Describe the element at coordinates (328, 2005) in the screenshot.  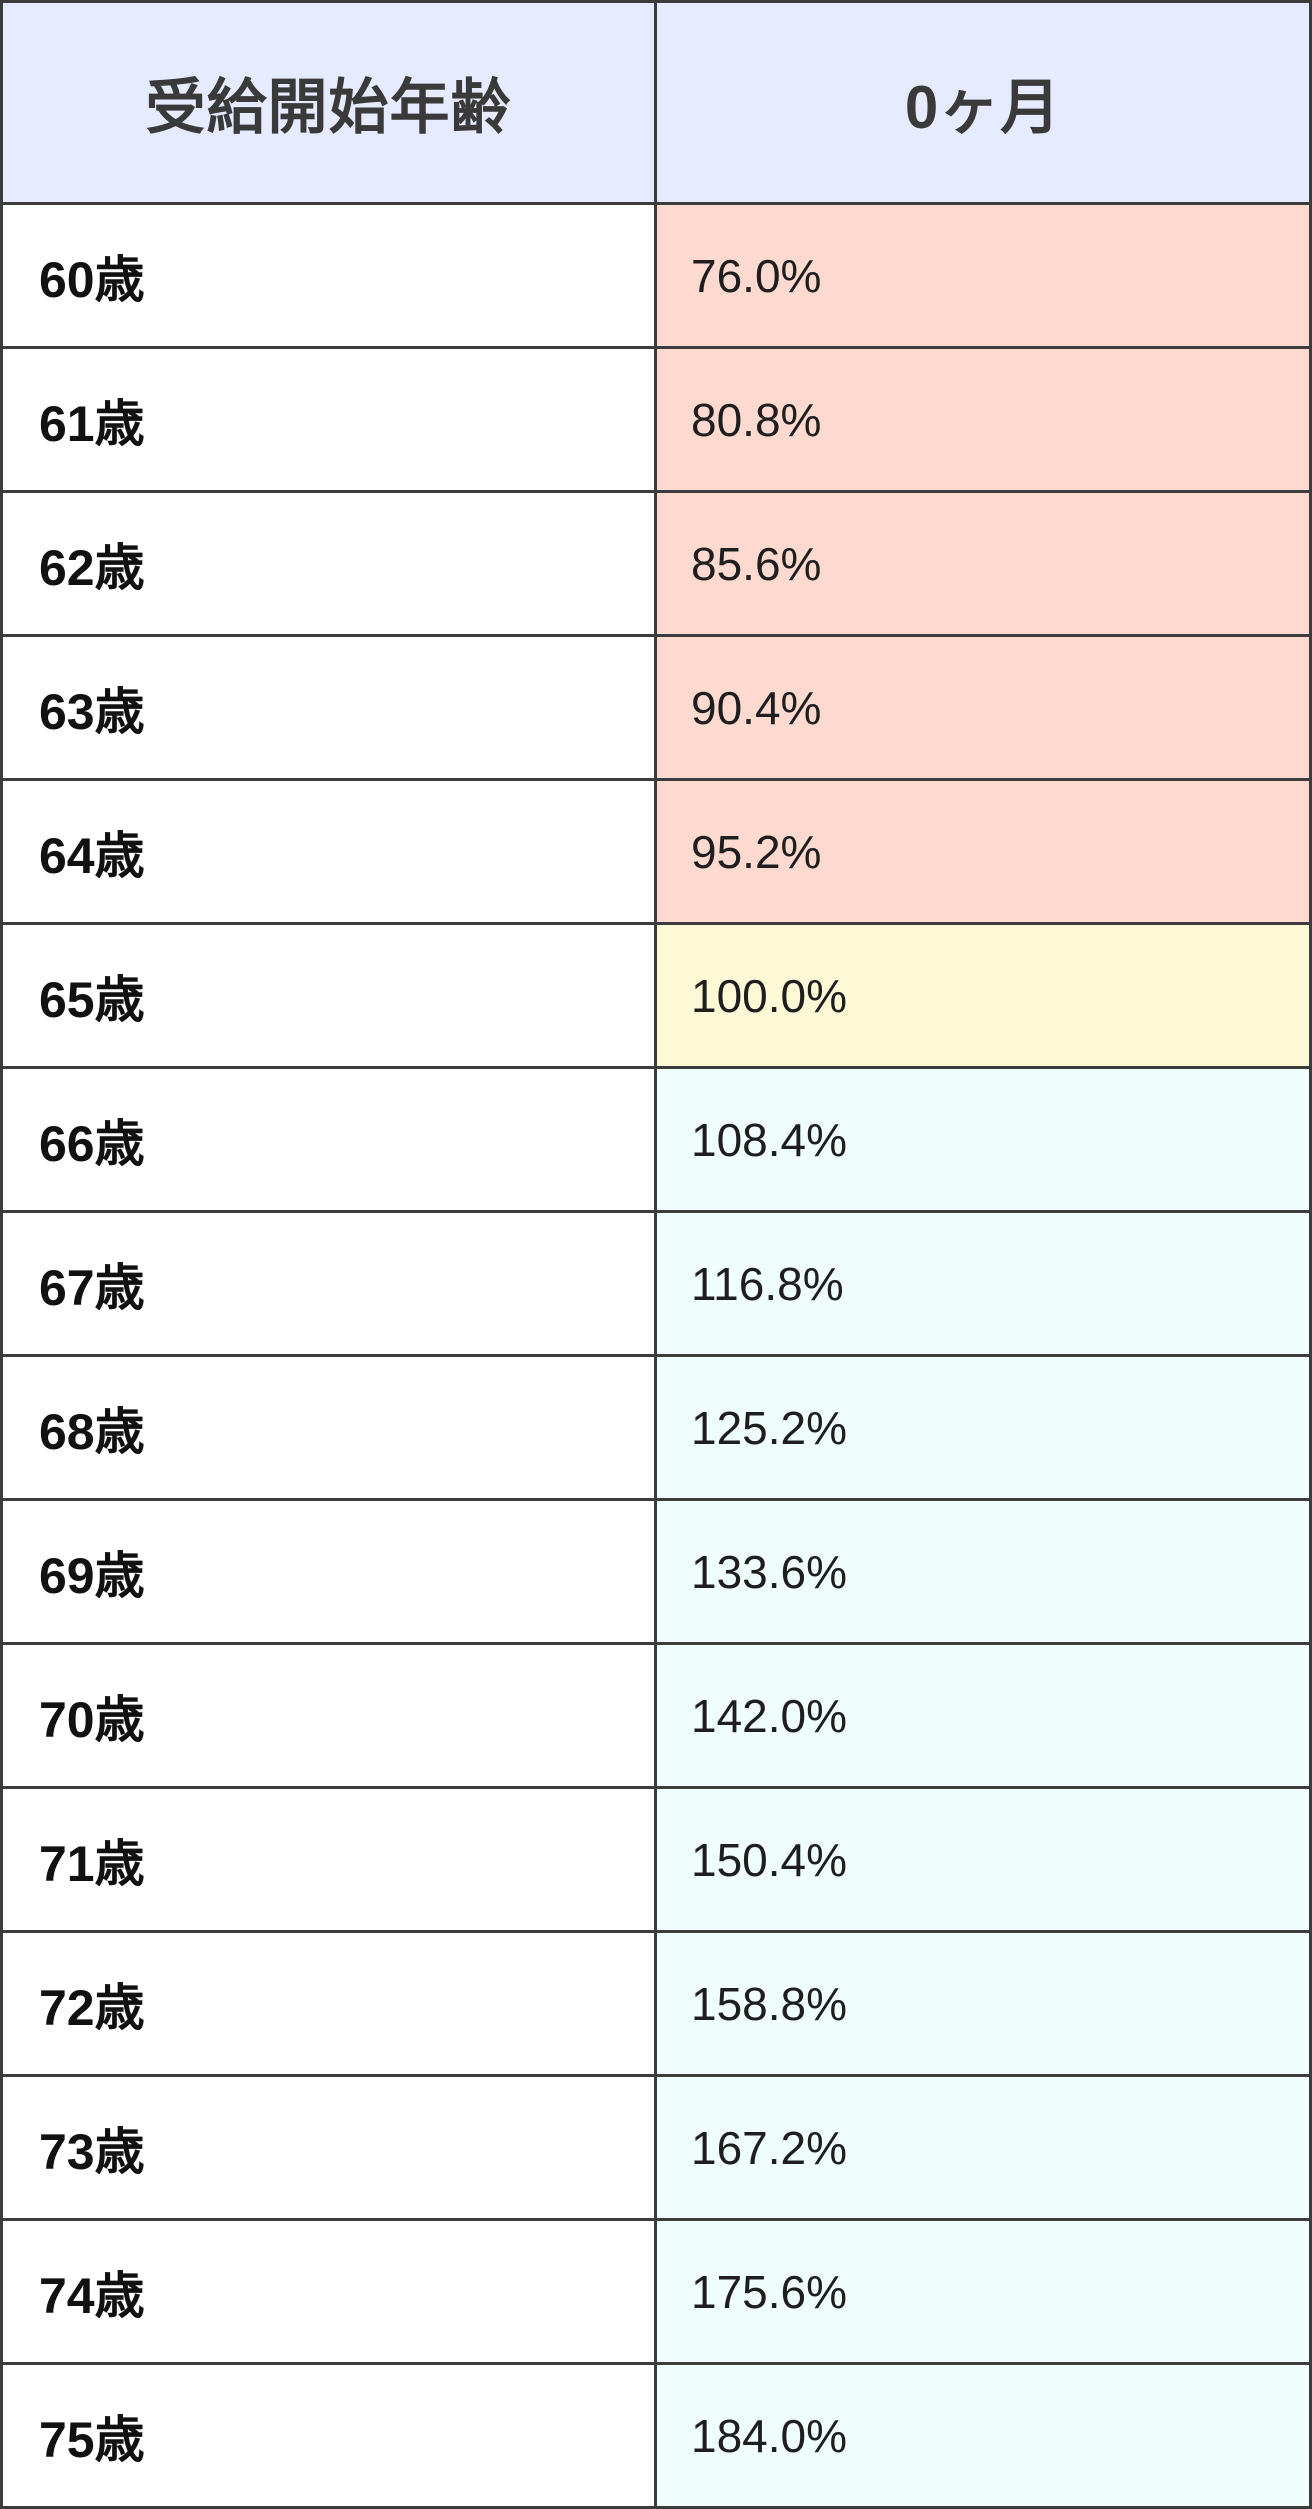
I see `start-age-cell: 72歳` at that location.